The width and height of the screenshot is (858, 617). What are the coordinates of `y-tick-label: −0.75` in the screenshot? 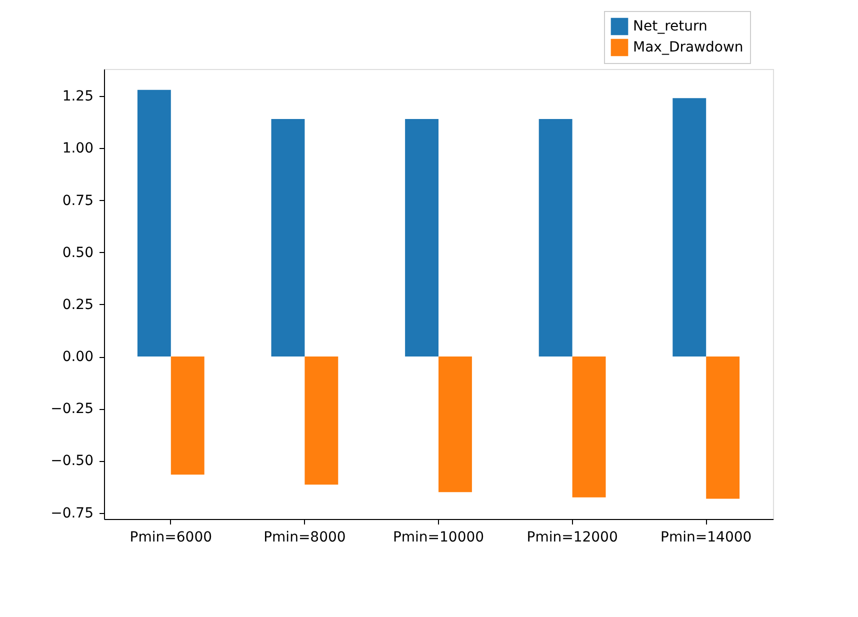 It's located at (72, 513).